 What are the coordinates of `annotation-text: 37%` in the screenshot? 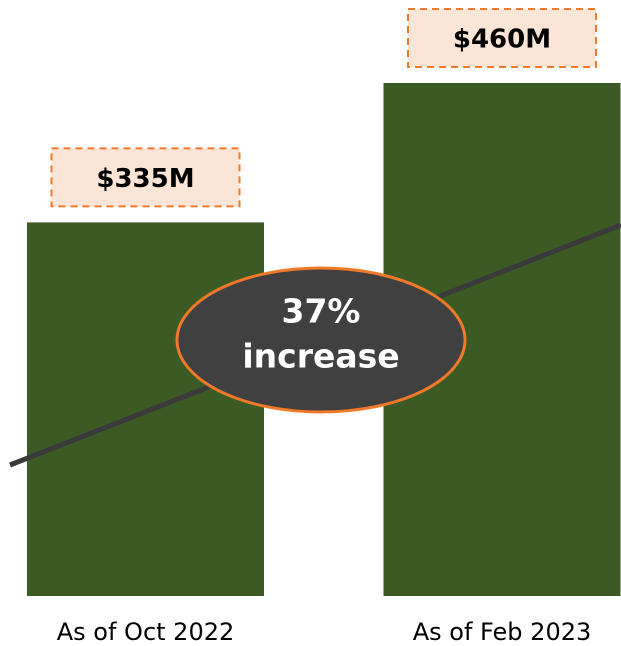 It's located at (321, 311).